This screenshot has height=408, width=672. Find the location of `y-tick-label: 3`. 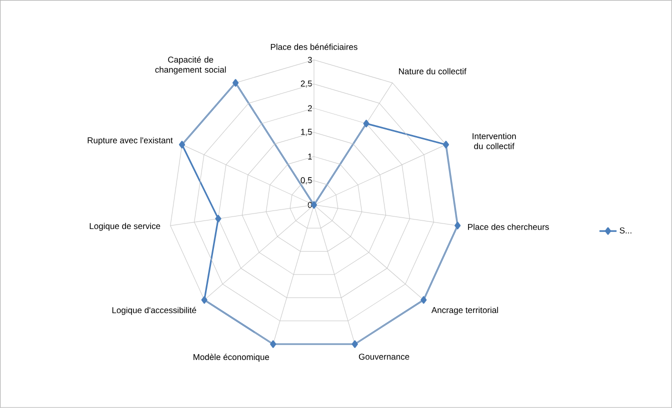

y-tick-label: 3 is located at coordinates (310, 59).